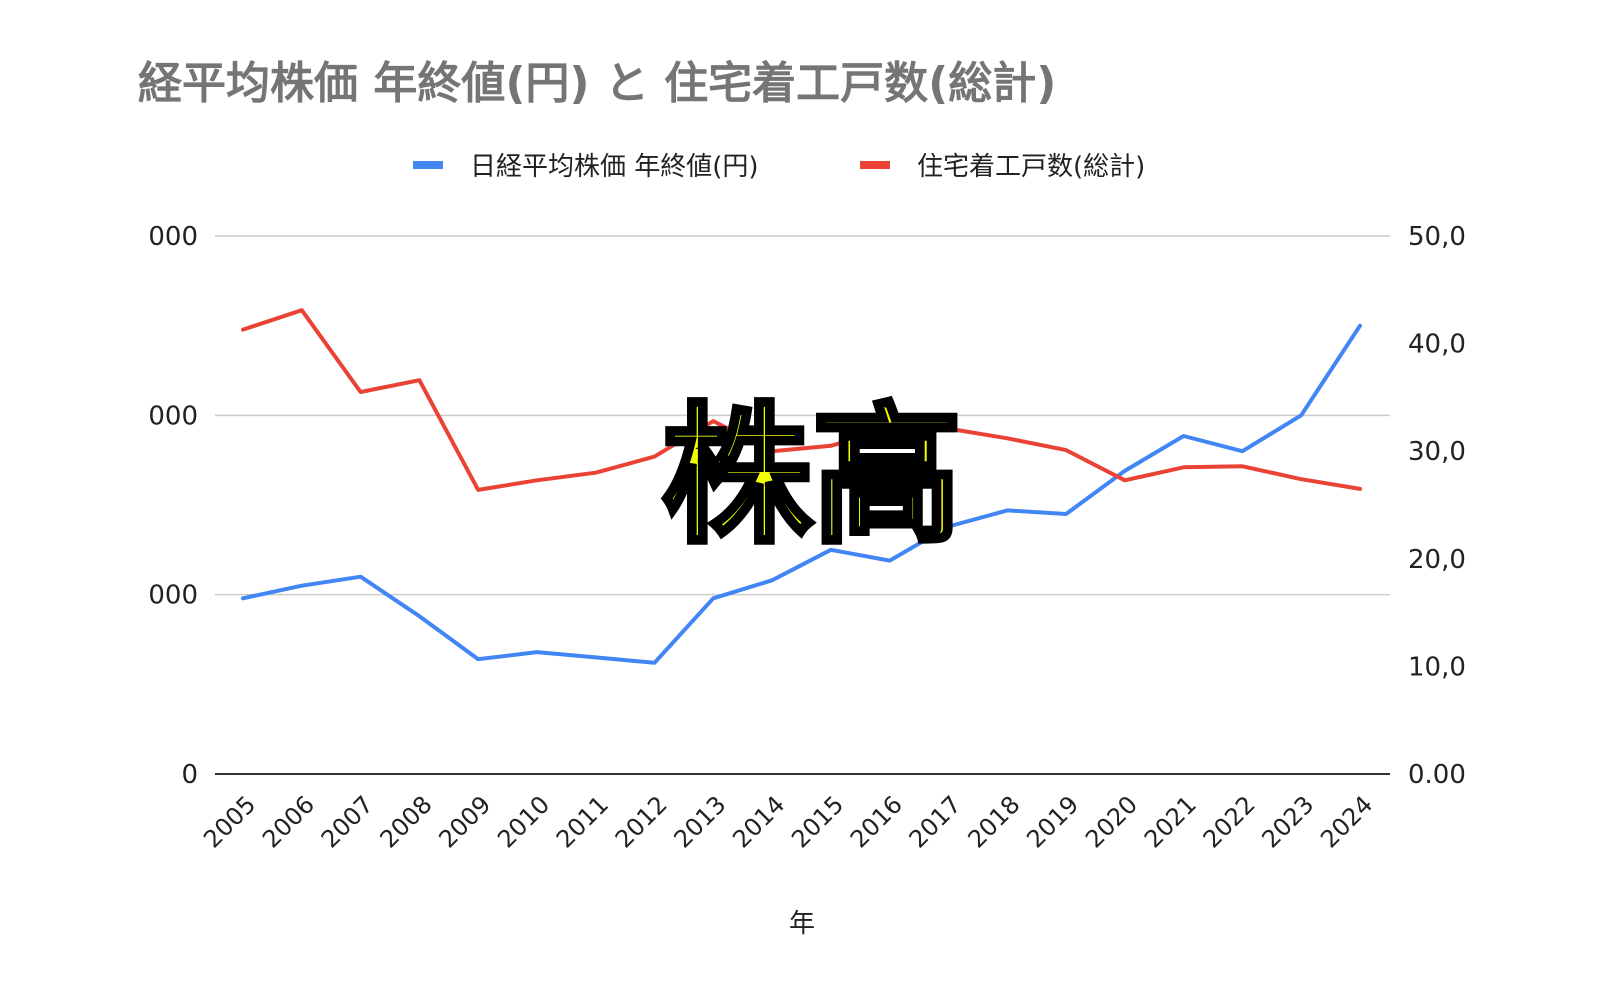 Image resolution: width=1600 pixels, height=989 pixels. Describe the element at coordinates (428, 165) in the screenshot. I see `legend-swatch-nikkei` at that location.